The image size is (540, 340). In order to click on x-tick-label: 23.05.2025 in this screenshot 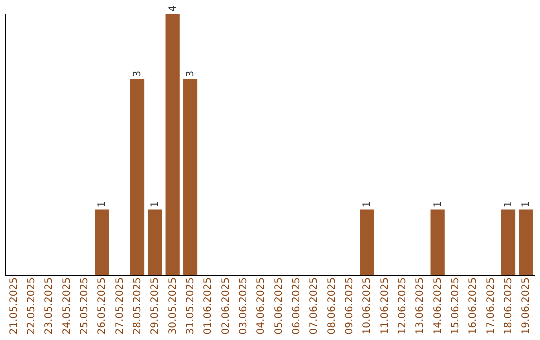, I will do `click(50, 306)`.